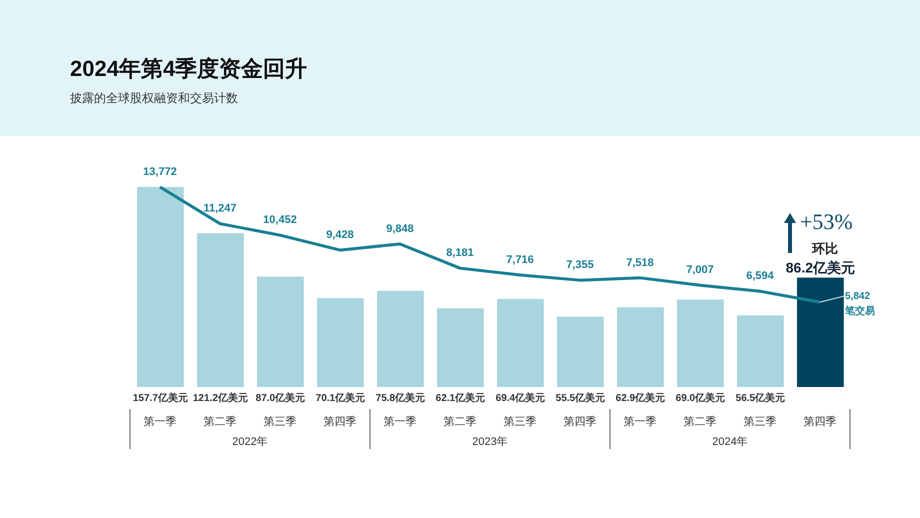  I want to click on data-label: 7,355, so click(580, 265).